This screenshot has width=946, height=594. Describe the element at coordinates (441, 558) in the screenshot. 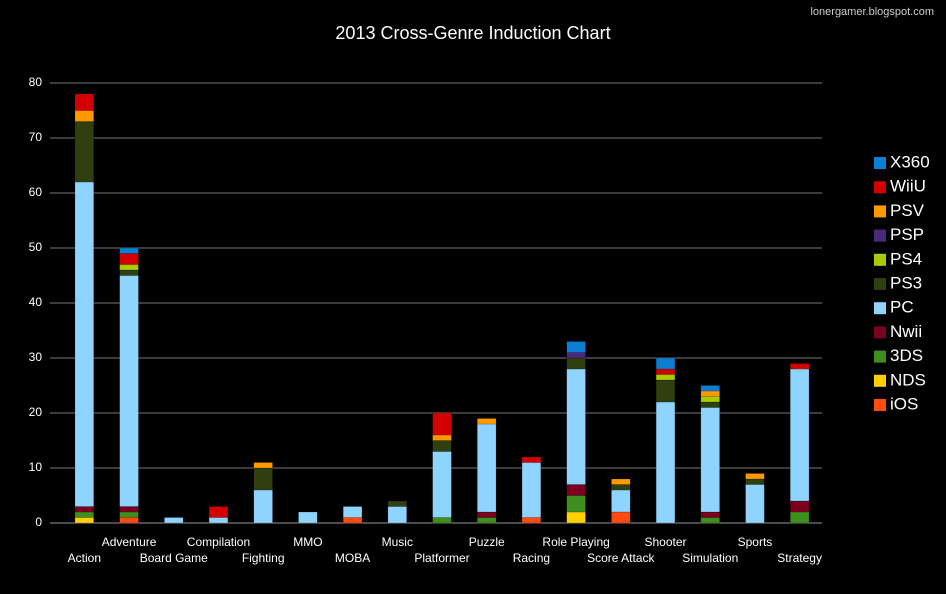

I see `x-tick-label: Platformer` at that location.